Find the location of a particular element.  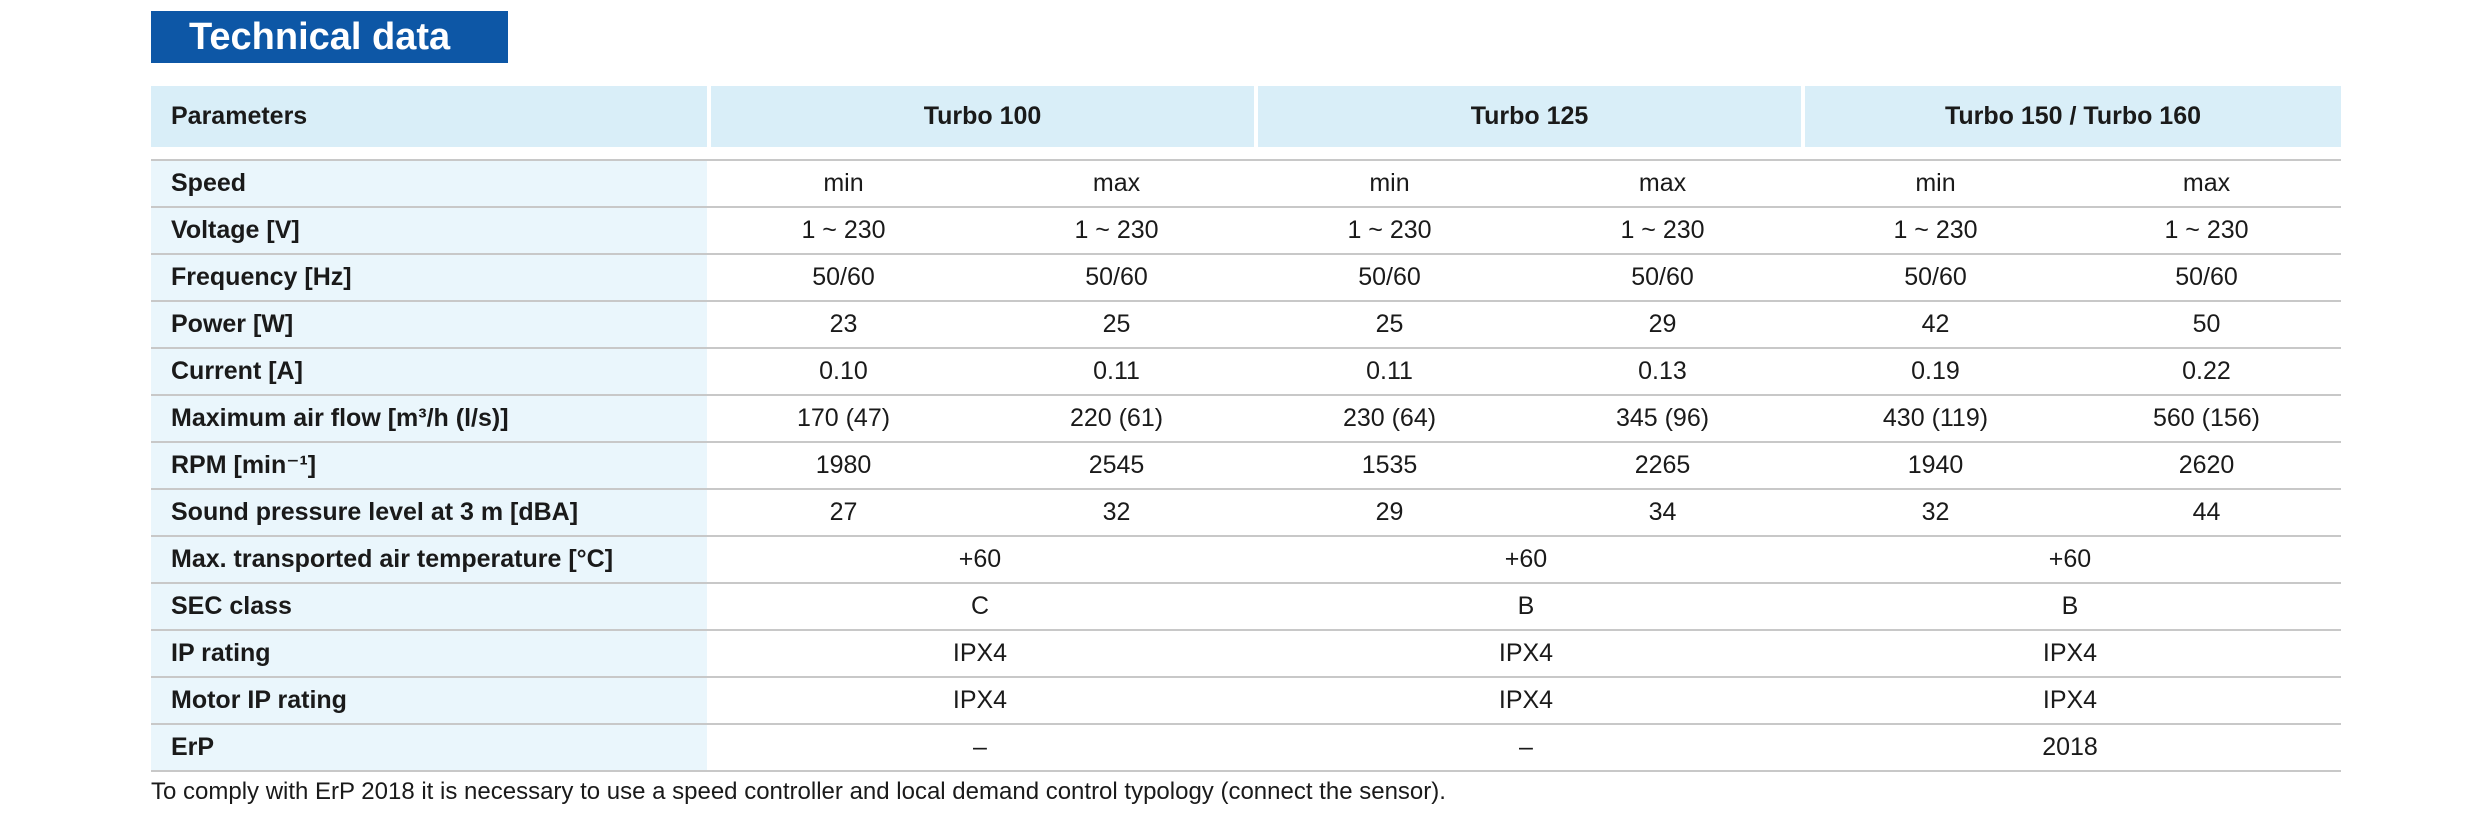

parameter-cell: SEC class is located at coordinates (429, 606).